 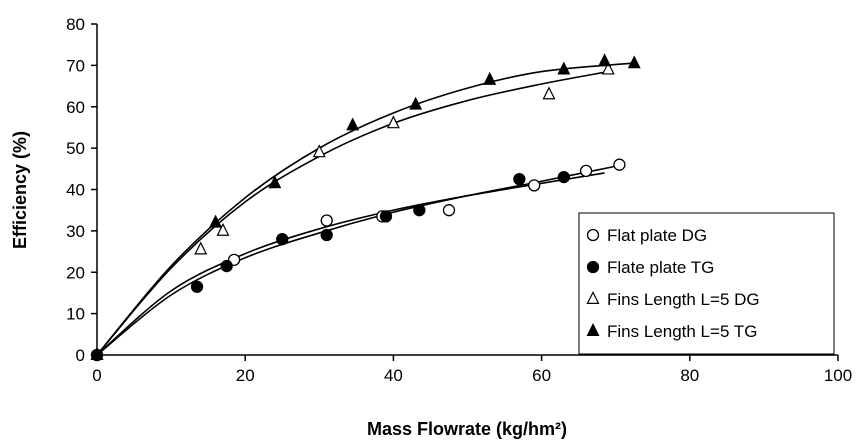 I want to click on x-tick-label: 40, so click(x=393, y=375).